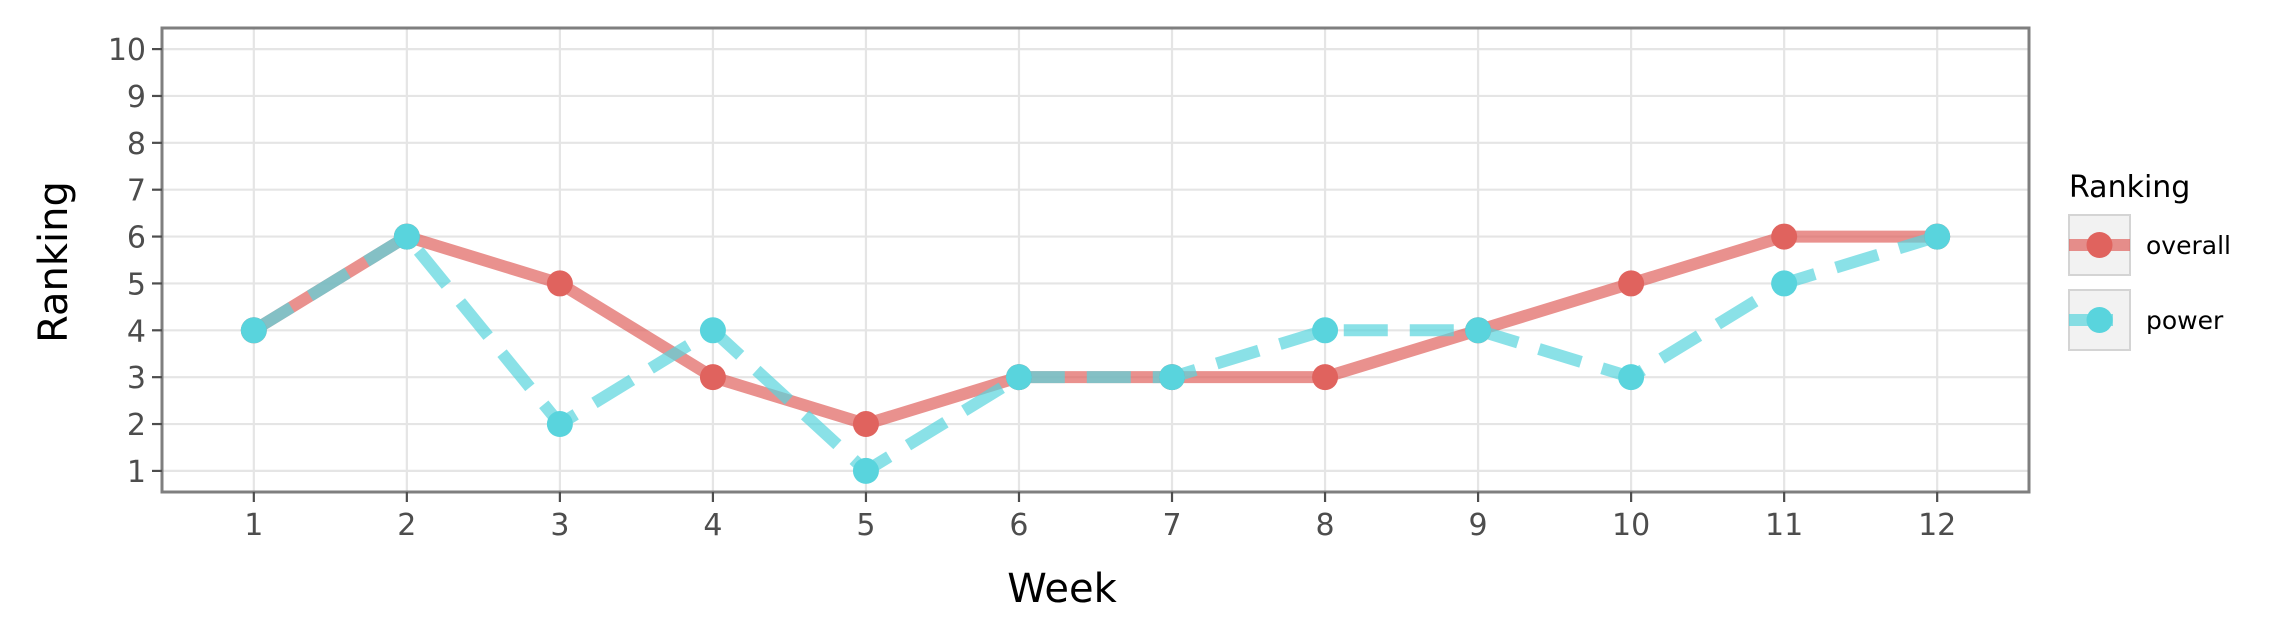  What do you see at coordinates (2099, 245) in the screenshot?
I see `legend-point-overall` at bounding box center [2099, 245].